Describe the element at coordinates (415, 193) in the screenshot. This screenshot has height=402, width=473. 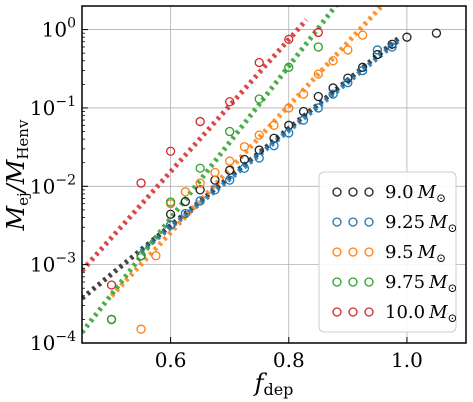
I see `legend-label: 9.0 M⊙` at that location.